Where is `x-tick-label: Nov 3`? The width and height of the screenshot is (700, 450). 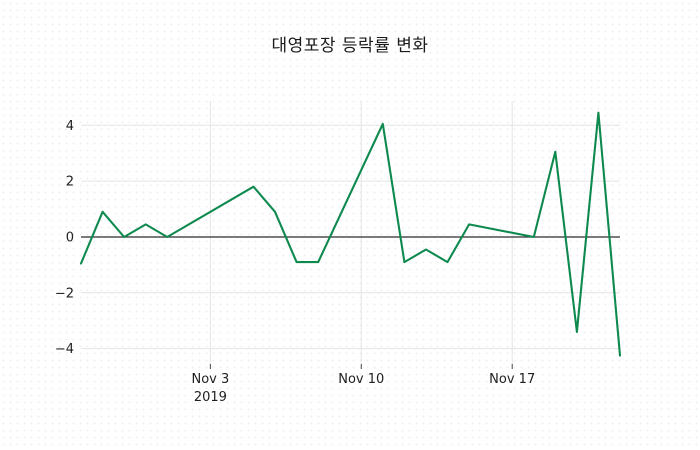 x-tick-label: Nov 3 is located at coordinates (210, 379).